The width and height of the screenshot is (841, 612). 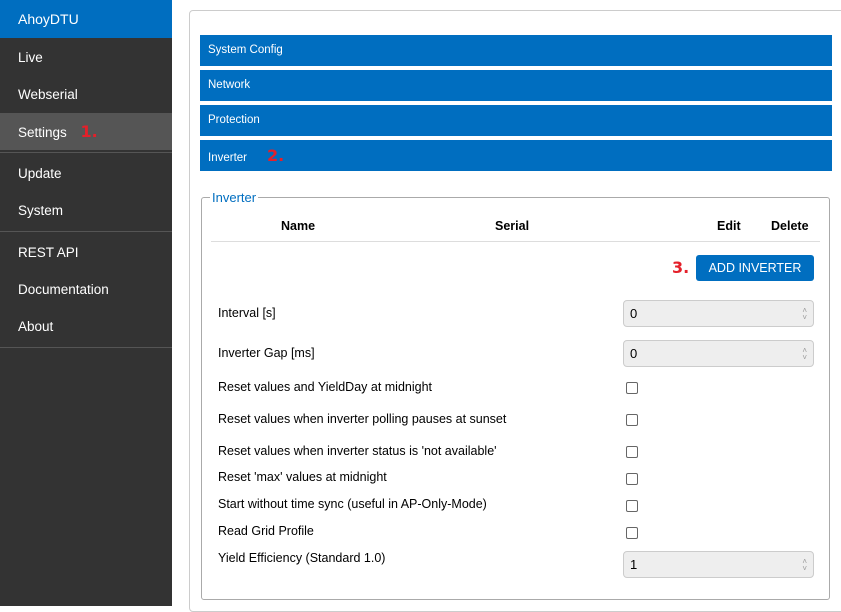 What do you see at coordinates (48, 94) in the screenshot?
I see `sidebar-item-webserial: Webserial` at bounding box center [48, 94].